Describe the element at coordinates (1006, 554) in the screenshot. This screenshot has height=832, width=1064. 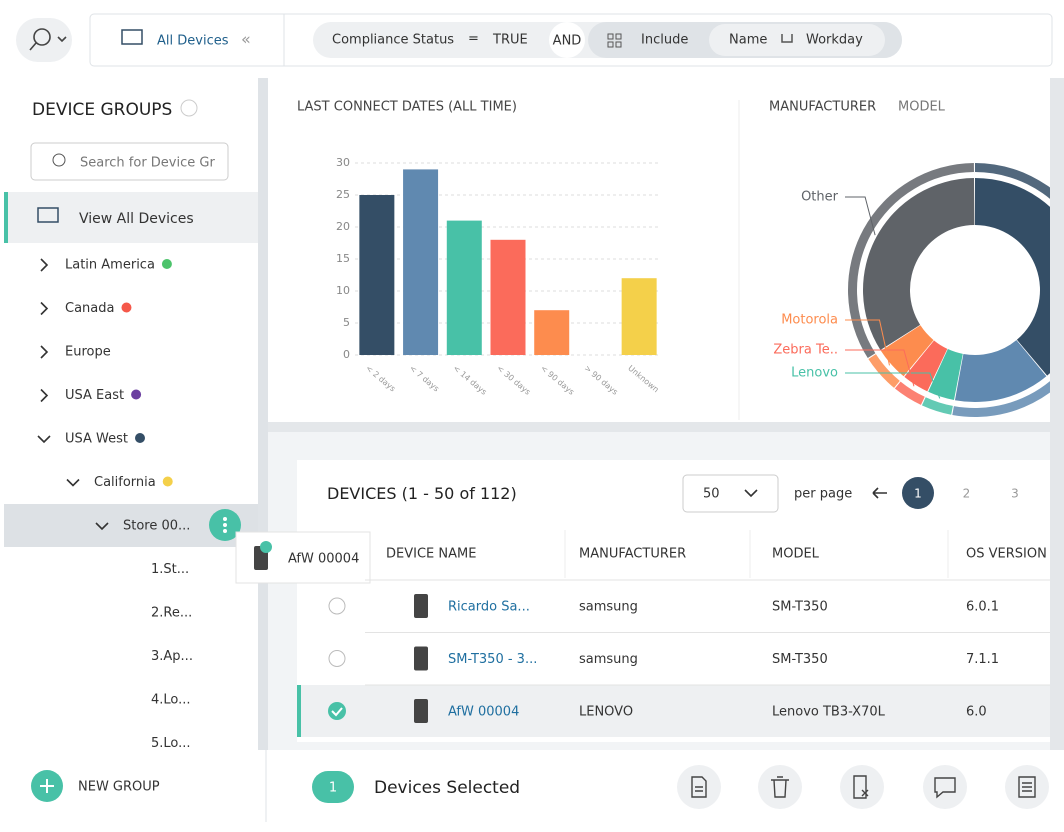
I see `column-header: OS VERSION` at that location.